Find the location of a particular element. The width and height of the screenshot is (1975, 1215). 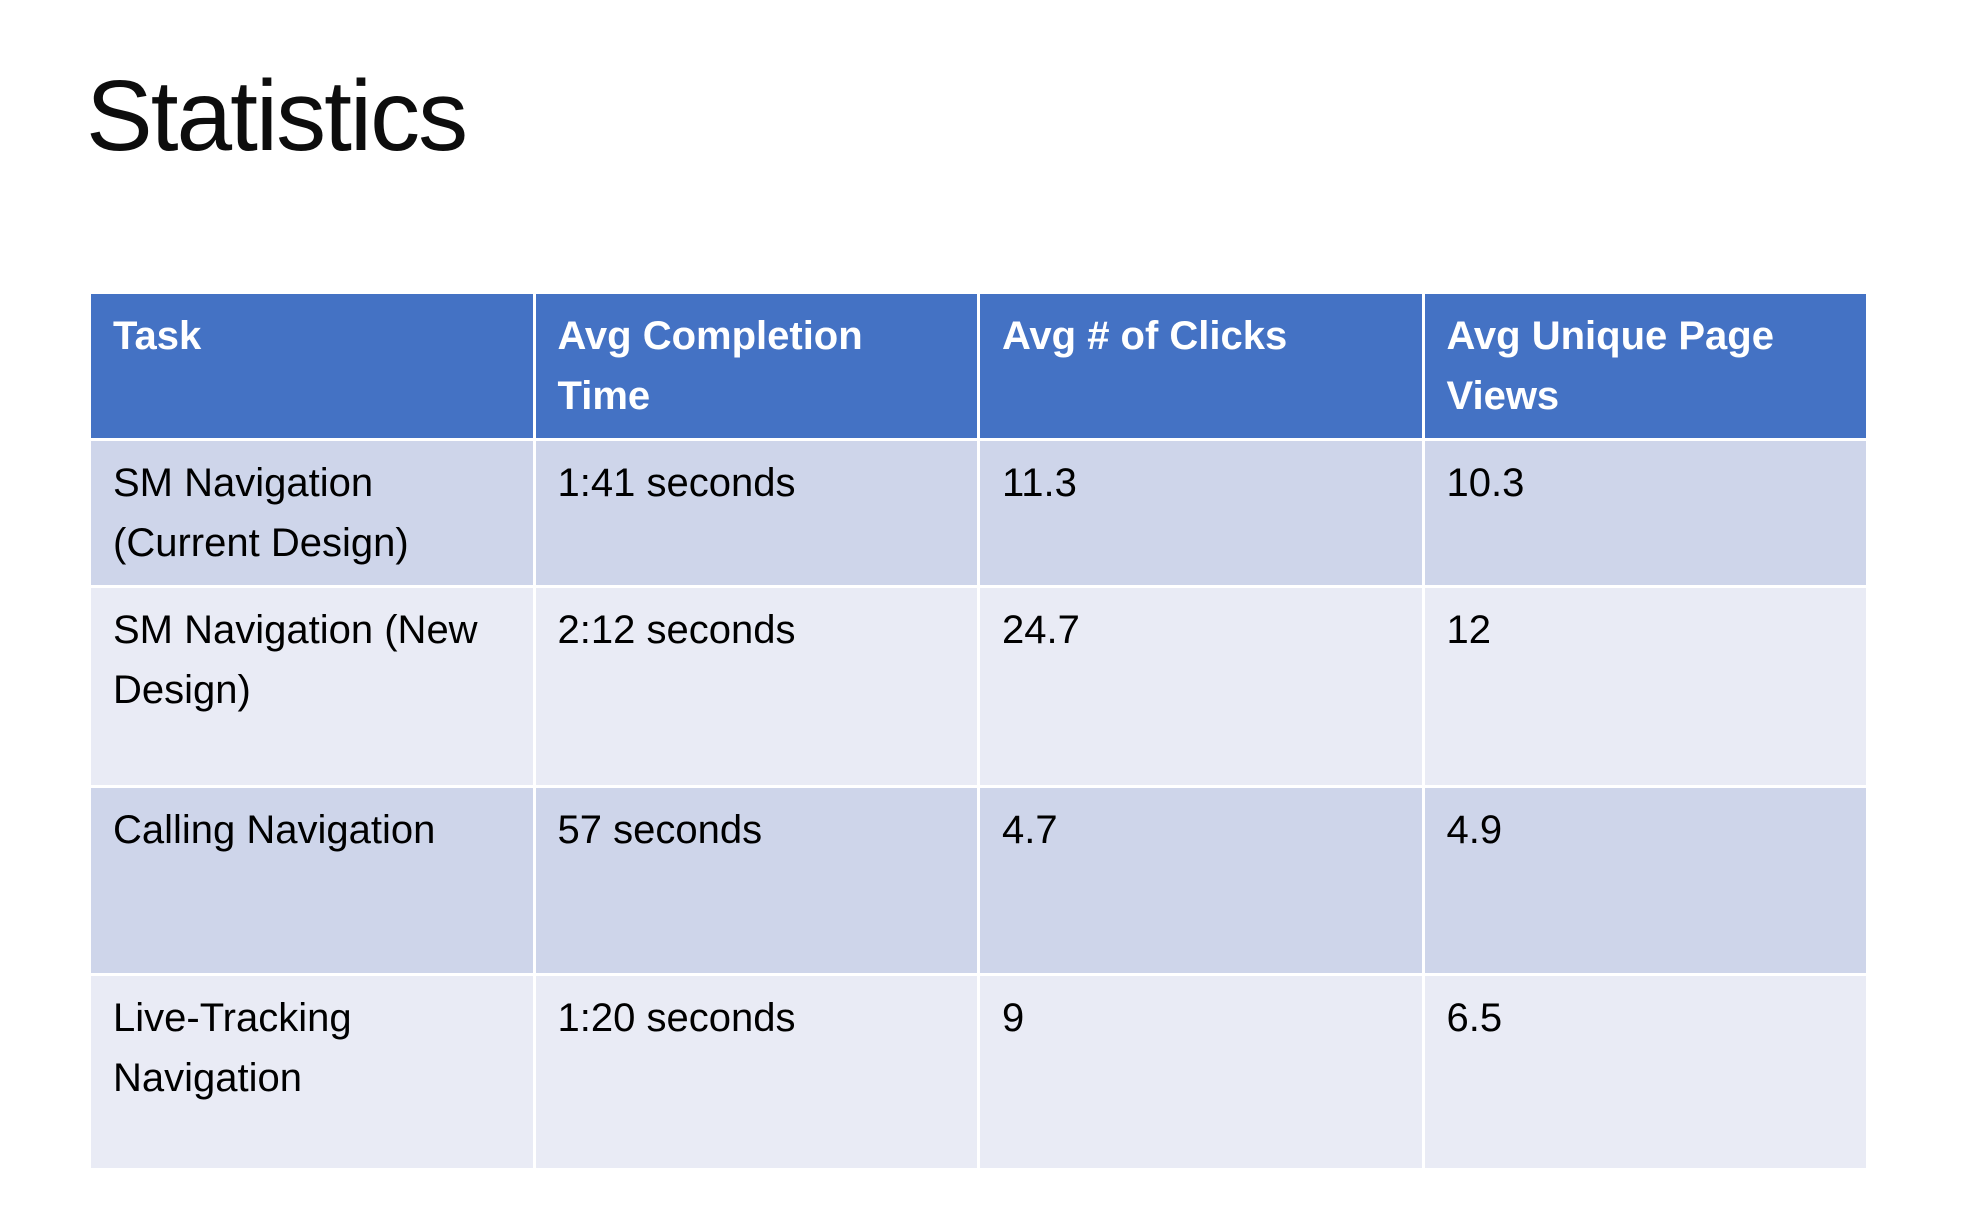

cell-avg-num-clicks: 24.7 is located at coordinates (1201, 686).